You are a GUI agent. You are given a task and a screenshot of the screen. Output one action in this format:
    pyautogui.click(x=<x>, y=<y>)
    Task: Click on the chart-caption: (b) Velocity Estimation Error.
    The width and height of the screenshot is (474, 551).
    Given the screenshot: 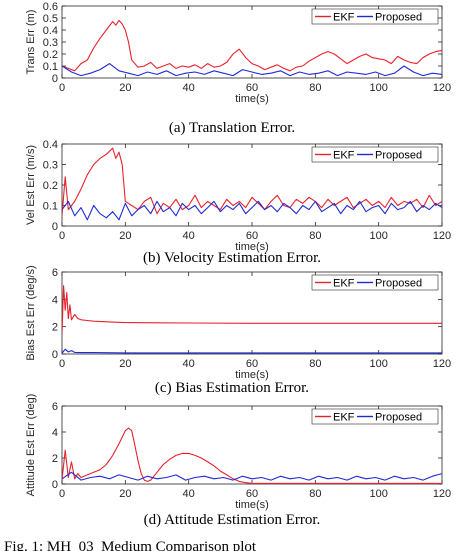 What is the action you would take?
    pyautogui.click(x=232, y=258)
    